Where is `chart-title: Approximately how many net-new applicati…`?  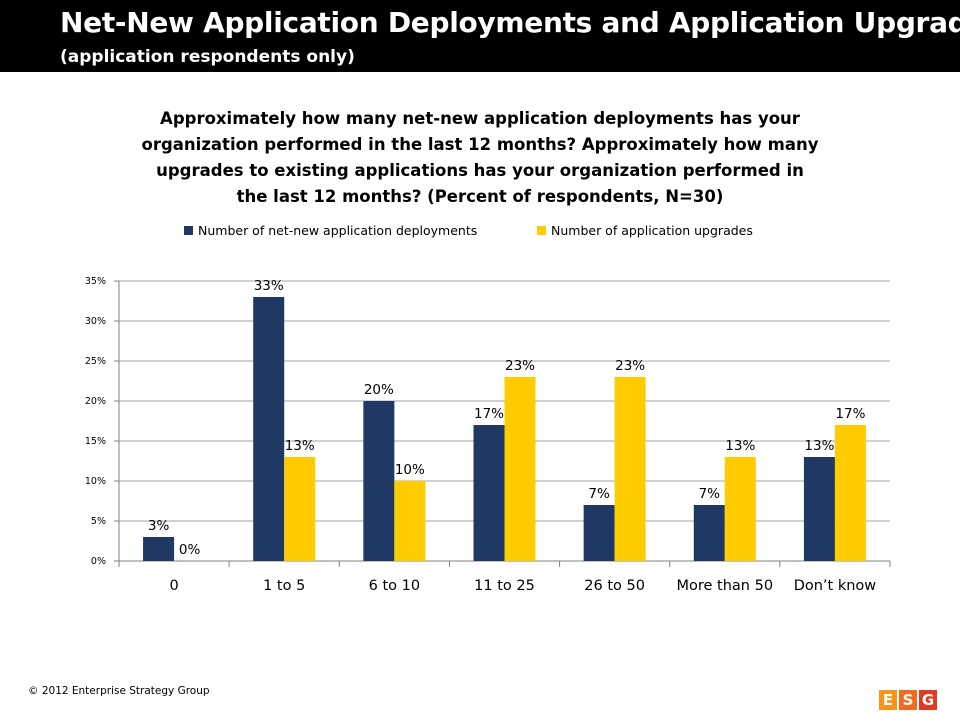 chart-title: Approximately how many net-new applicati… is located at coordinates (480, 157).